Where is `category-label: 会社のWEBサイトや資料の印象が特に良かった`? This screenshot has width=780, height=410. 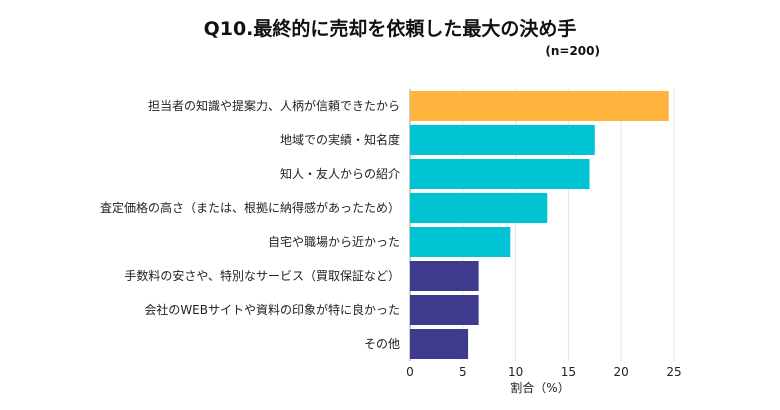 category-label: 会社のWEBサイトや資料の印象が特に良かった is located at coordinates (272, 309).